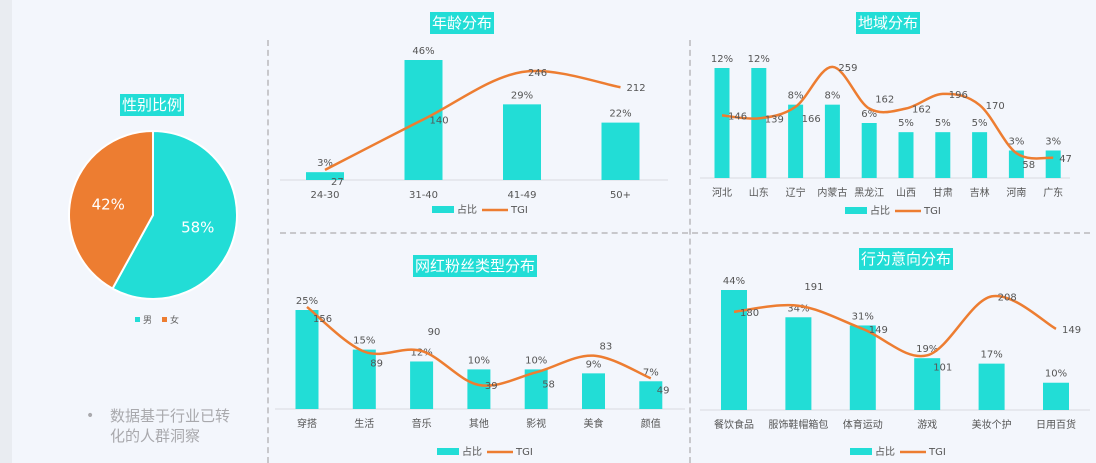  What do you see at coordinates (174, 214) in the screenshot?
I see `pie-slice-男` at bounding box center [174, 214].